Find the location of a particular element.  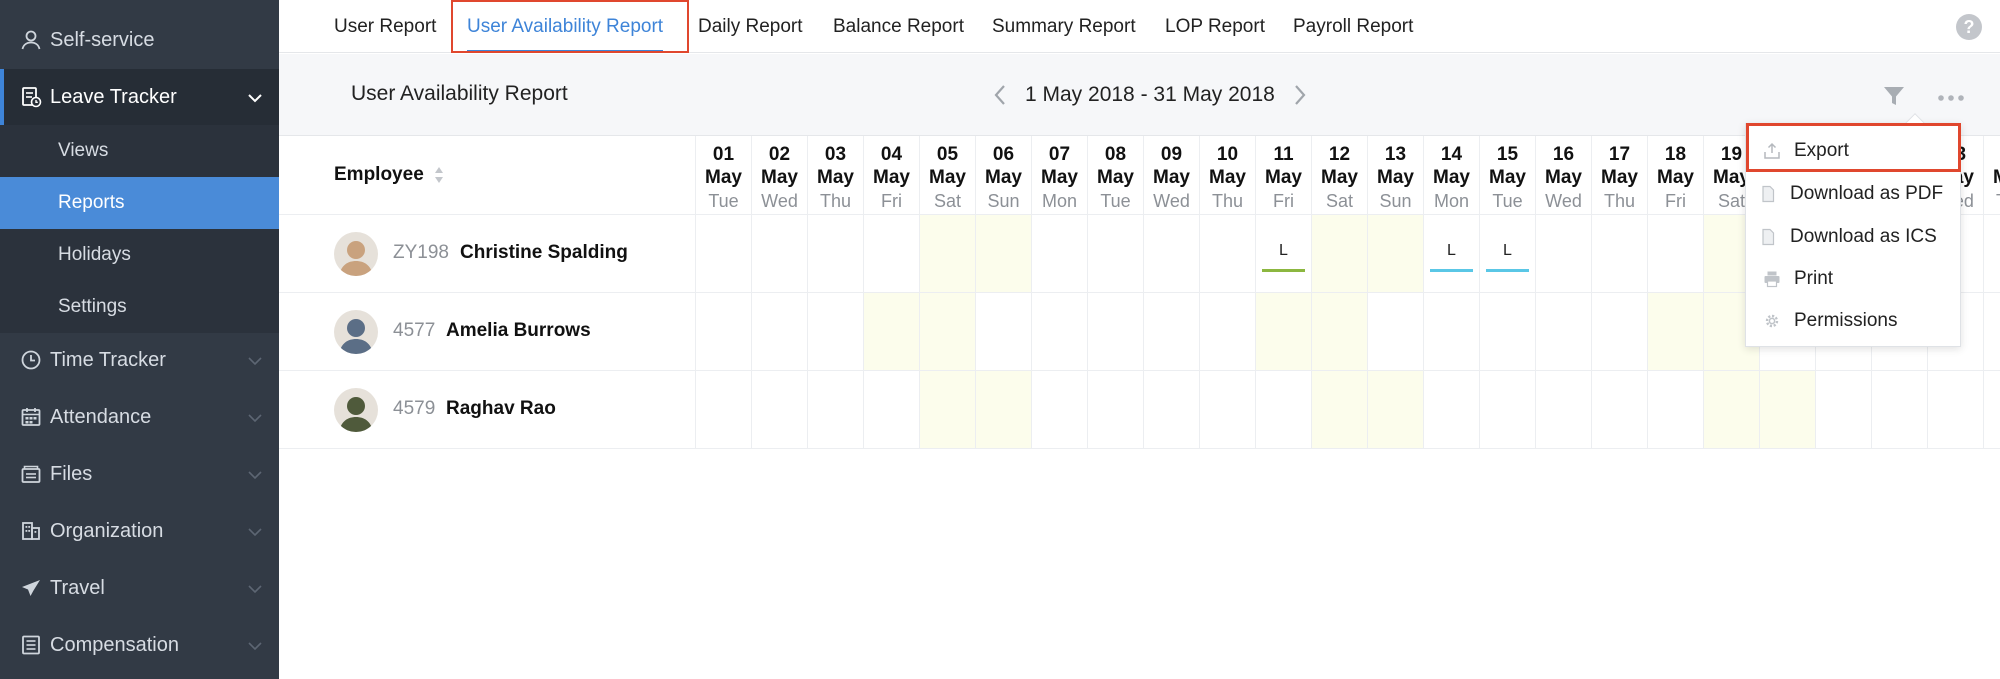

sidebar-subitem-views: Views is located at coordinates (139, 151).